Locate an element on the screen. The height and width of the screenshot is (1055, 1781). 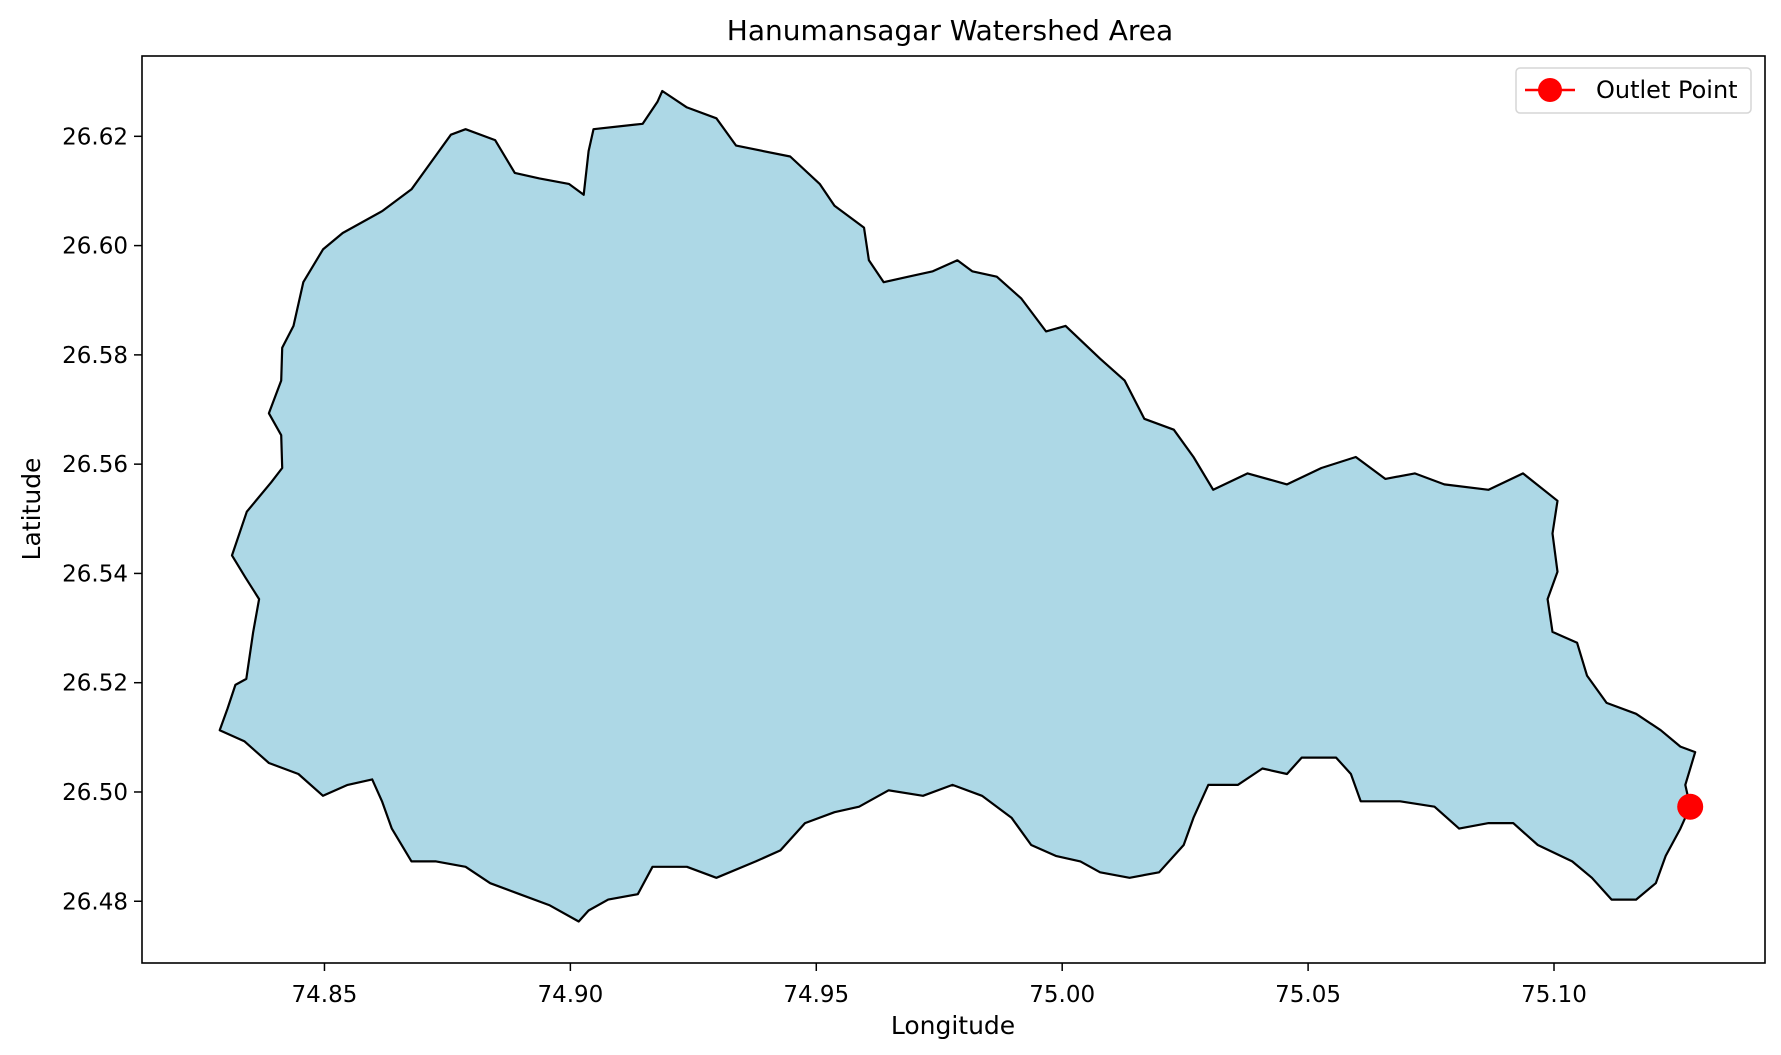
y-tick-label: 26.60 is located at coordinates (95, 247).